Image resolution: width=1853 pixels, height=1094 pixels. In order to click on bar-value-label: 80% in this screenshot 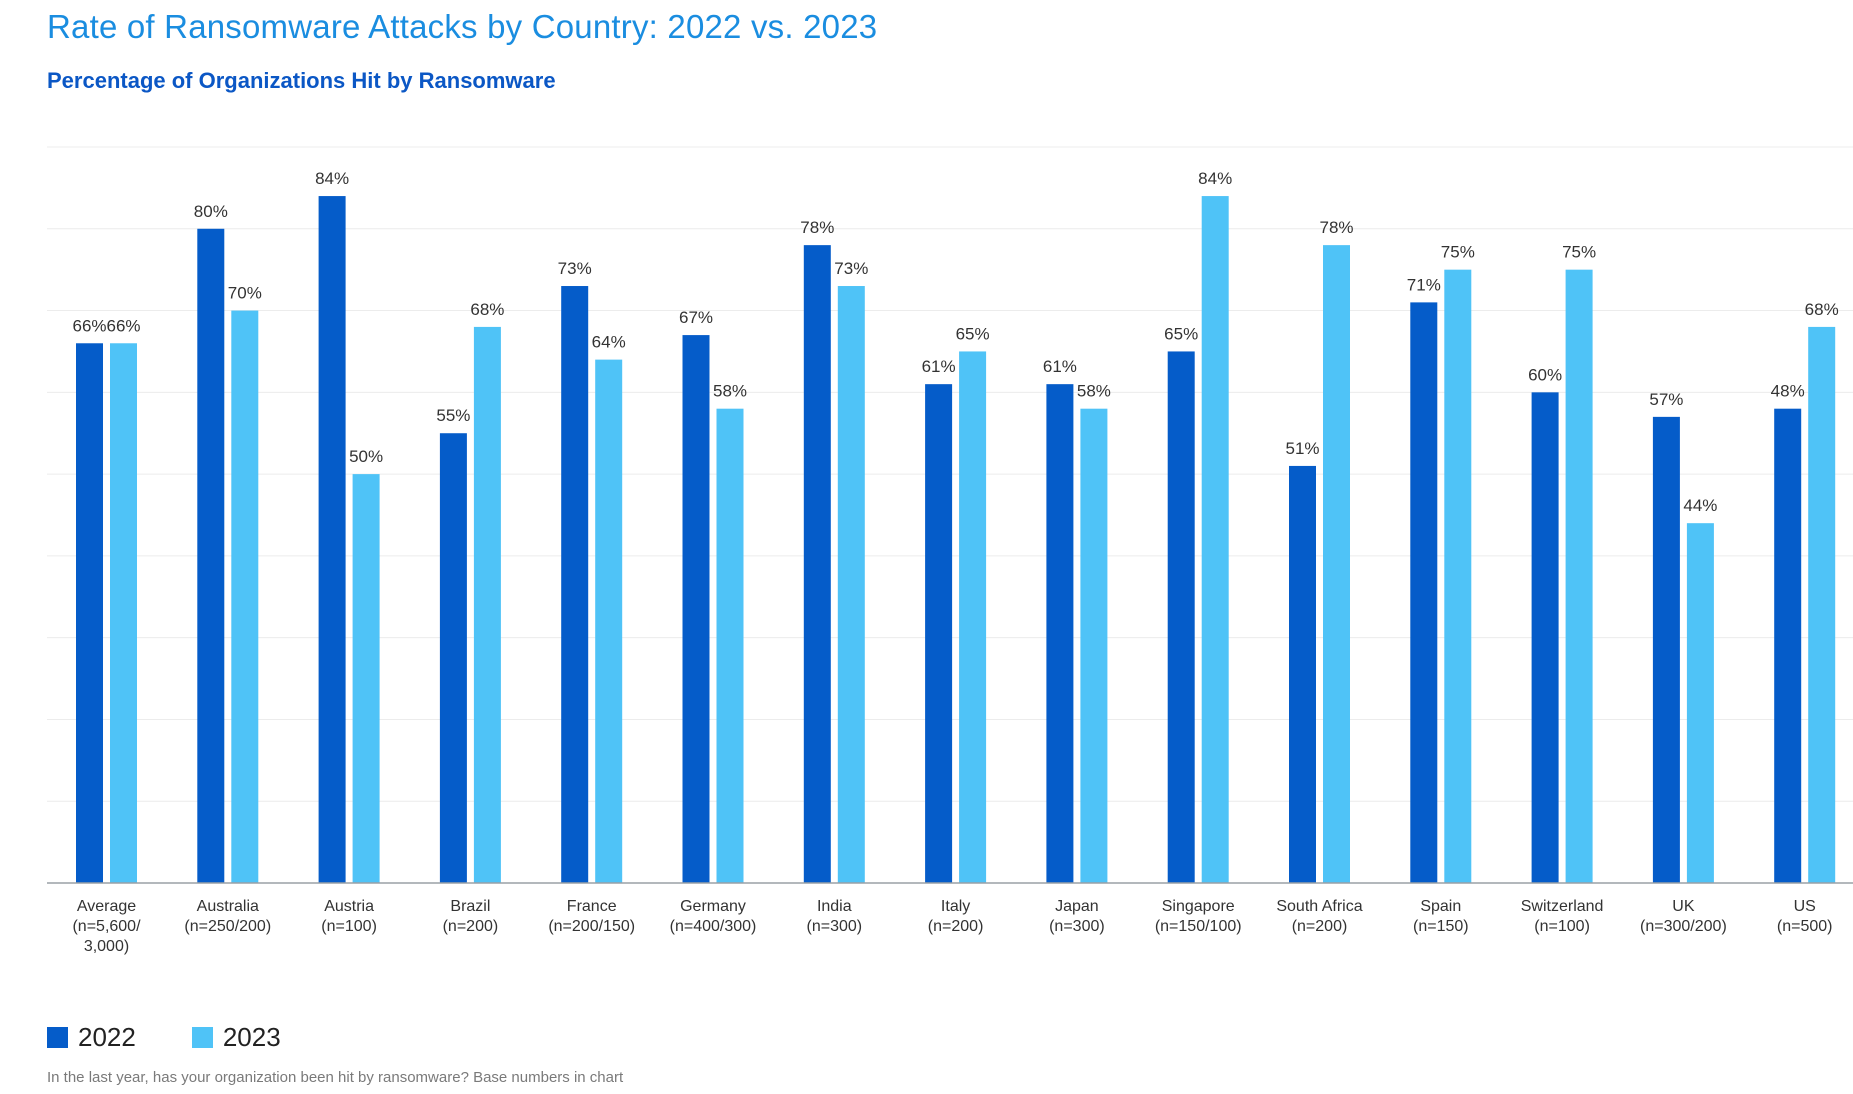, I will do `click(211, 211)`.